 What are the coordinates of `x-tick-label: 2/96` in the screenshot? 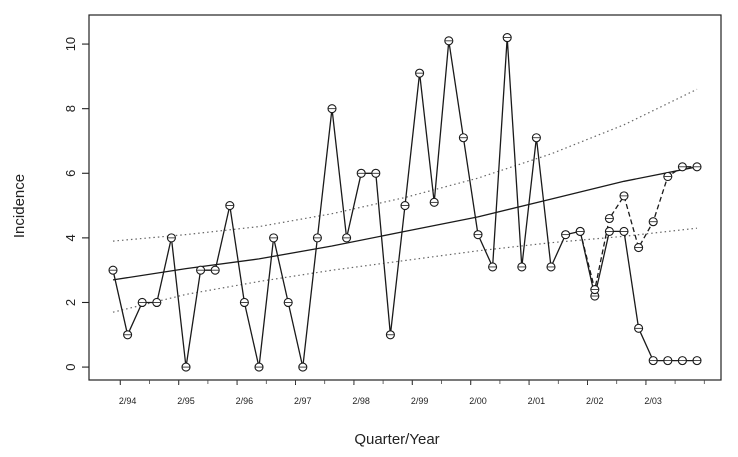 It's located at (245, 401).